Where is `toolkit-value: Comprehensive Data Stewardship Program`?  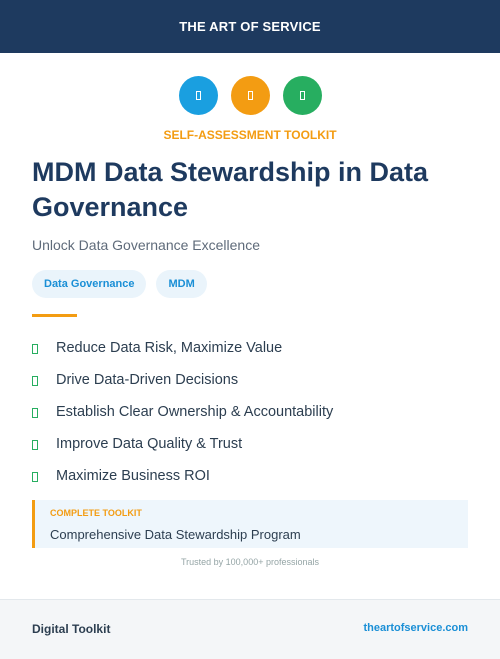
toolkit-value: Comprehensive Data Stewardship Program is located at coordinates (175, 534).